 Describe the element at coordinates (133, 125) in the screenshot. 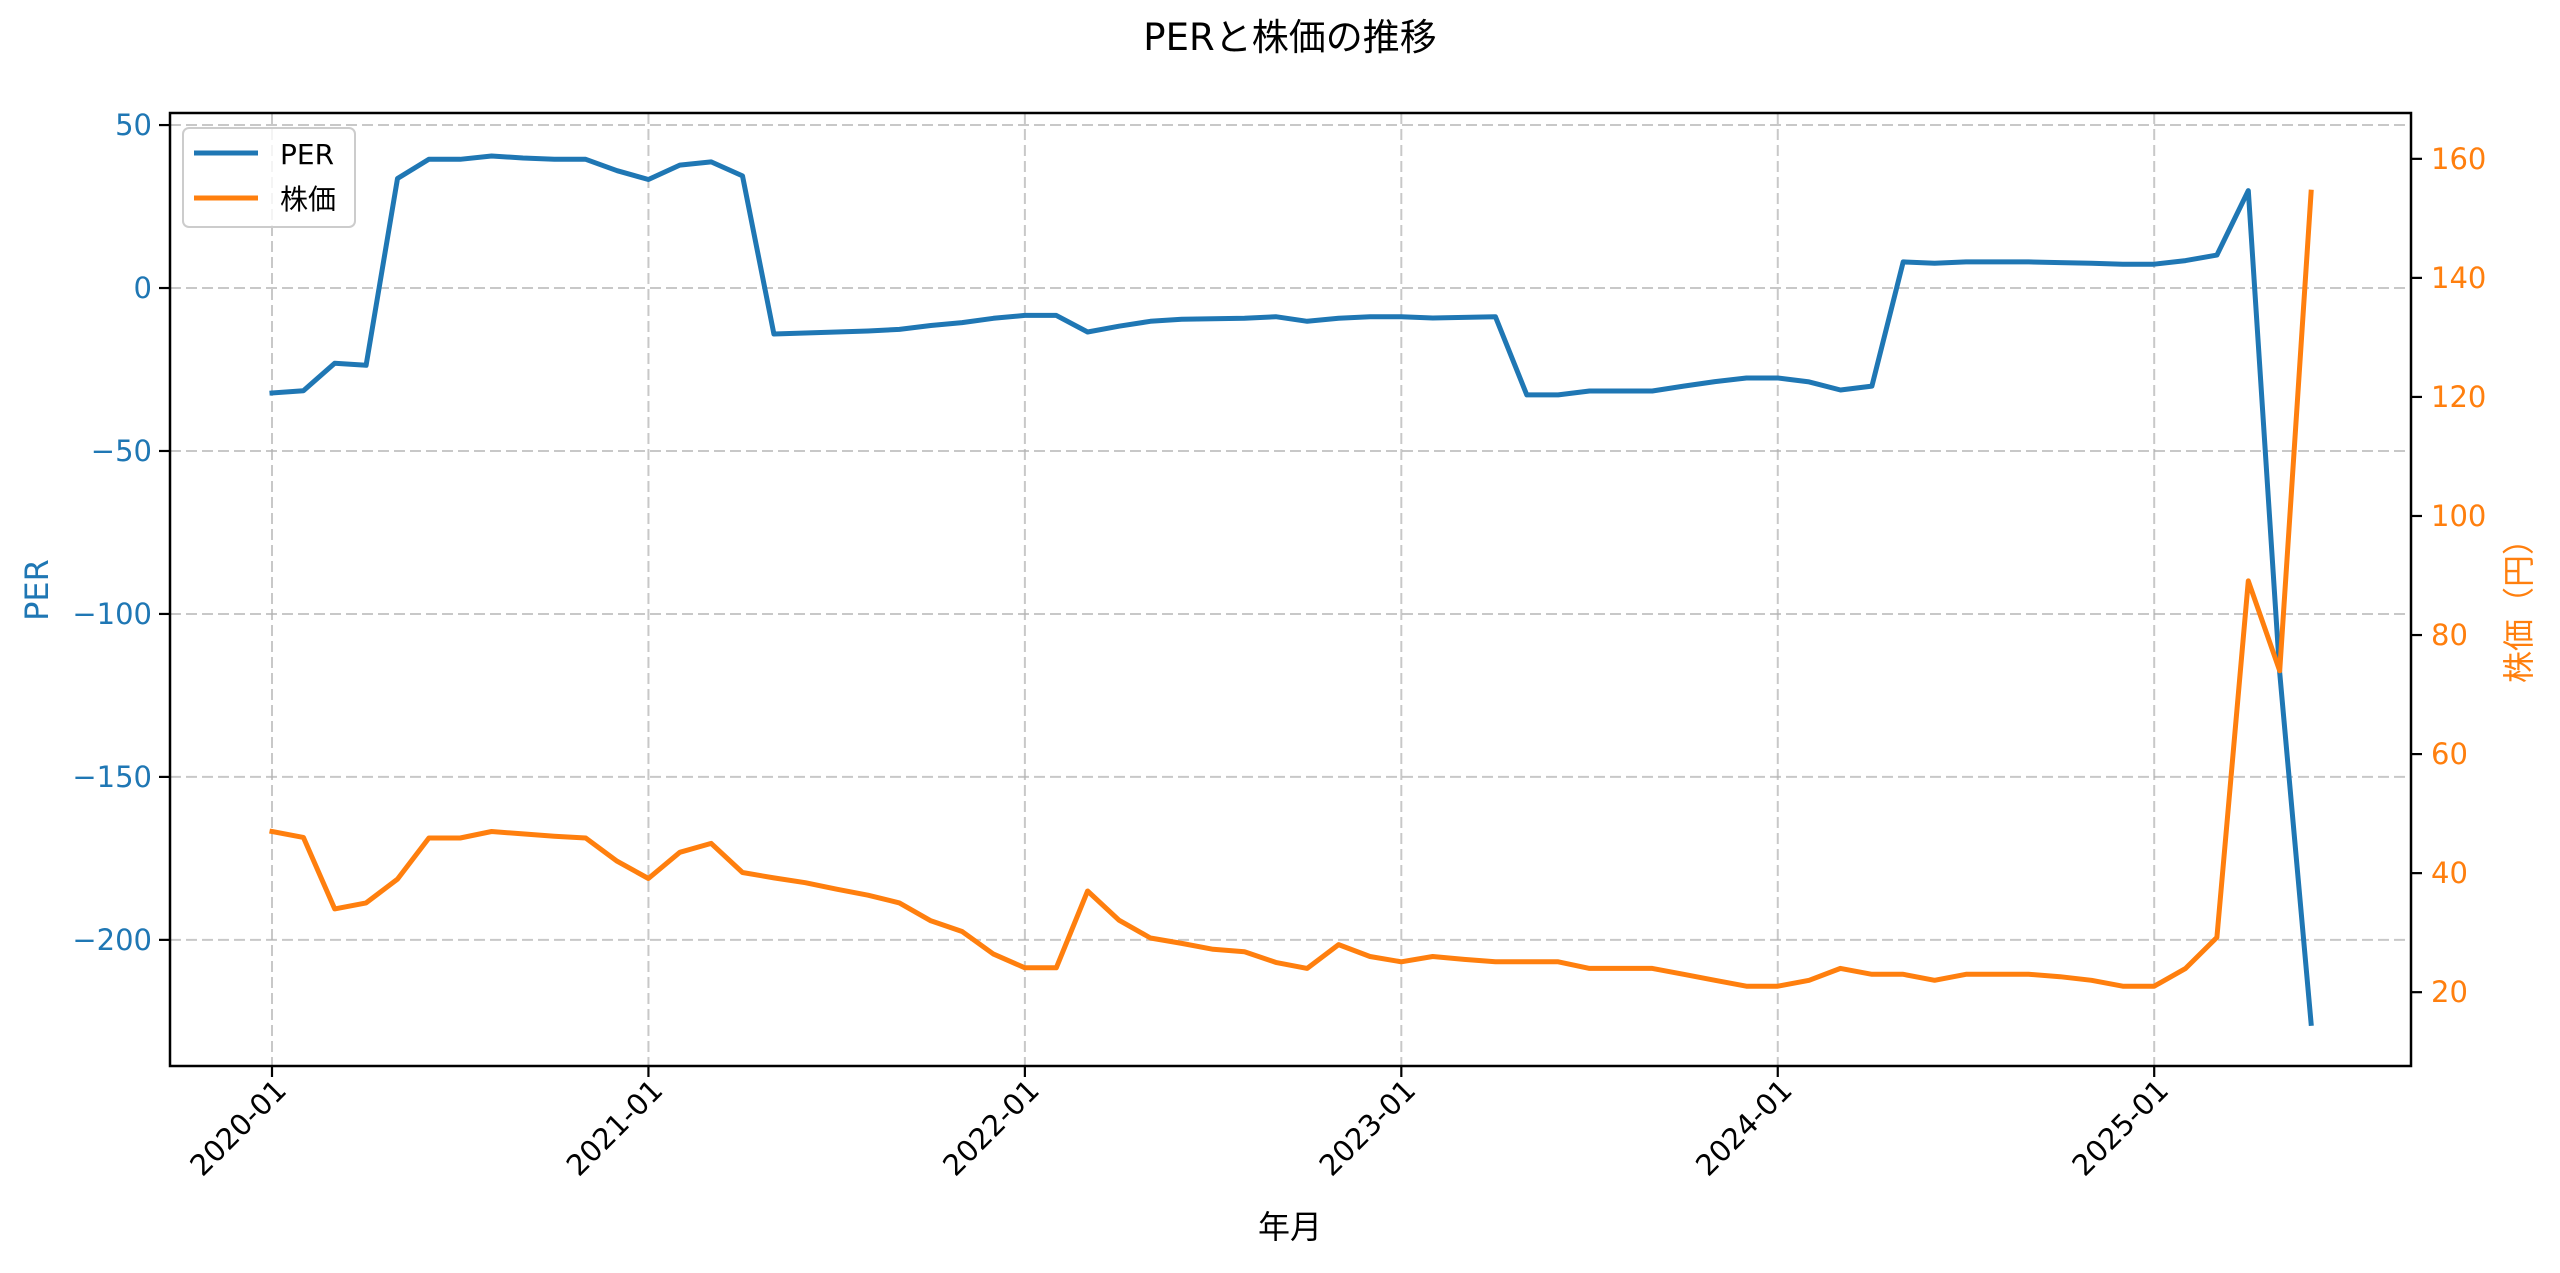

I see `left-tick-label: 50` at that location.